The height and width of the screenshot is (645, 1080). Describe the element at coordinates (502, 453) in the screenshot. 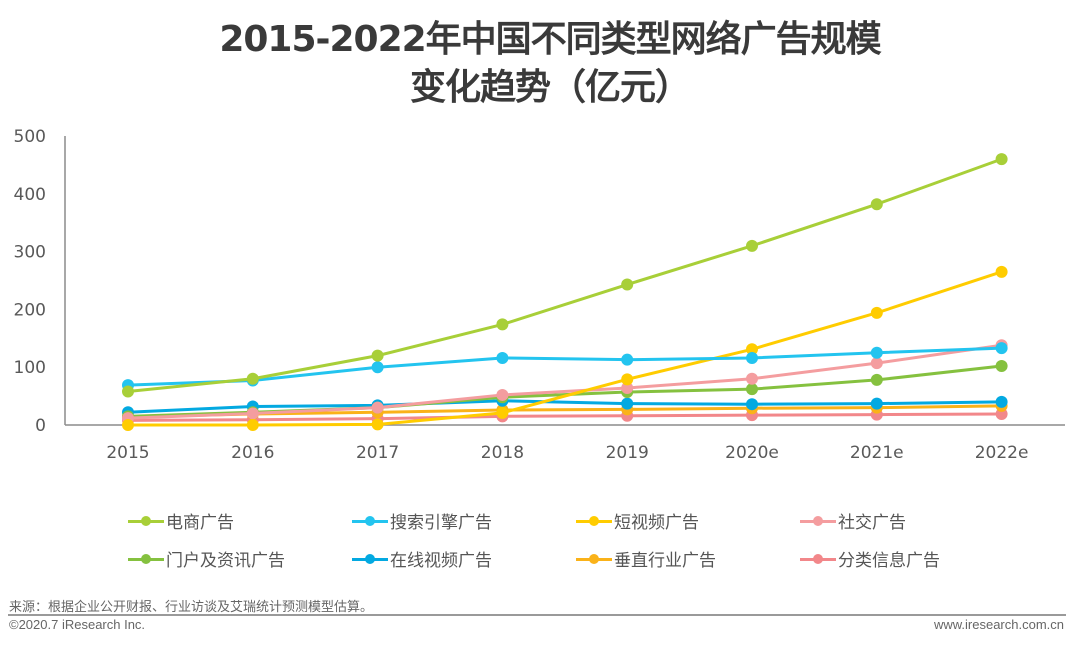

I see `x-tick-label: 2018` at that location.